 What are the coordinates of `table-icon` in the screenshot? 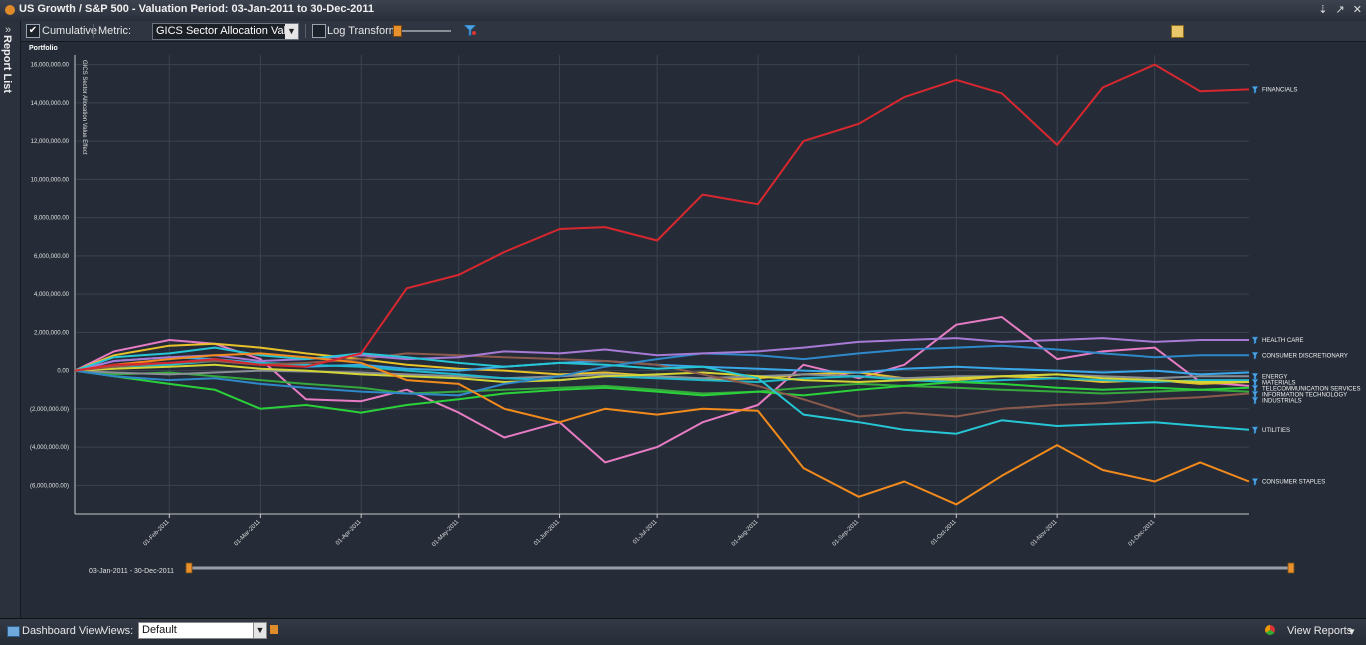 It's located at (1177, 31).